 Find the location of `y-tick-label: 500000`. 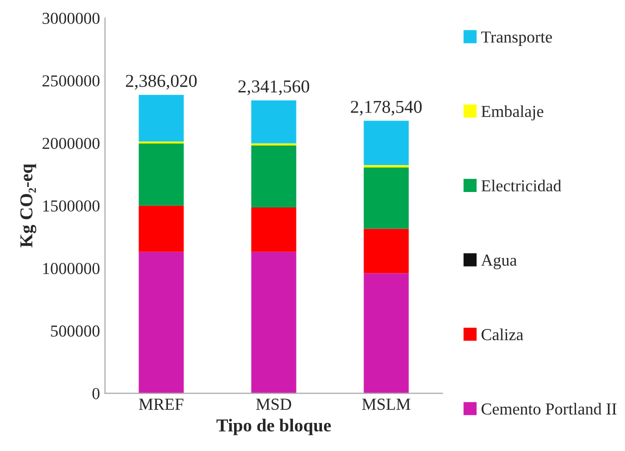

y-tick-label: 500000 is located at coordinates (75, 331).